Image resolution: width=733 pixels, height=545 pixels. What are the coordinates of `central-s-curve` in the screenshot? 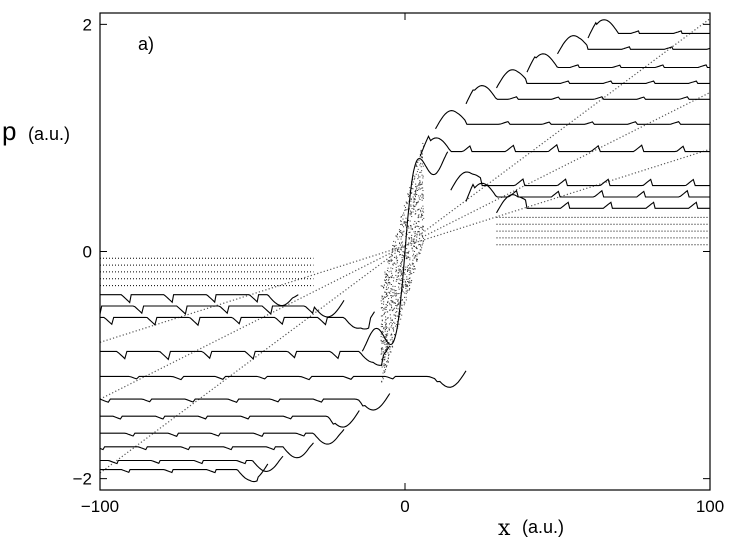 It's located at (405, 251).